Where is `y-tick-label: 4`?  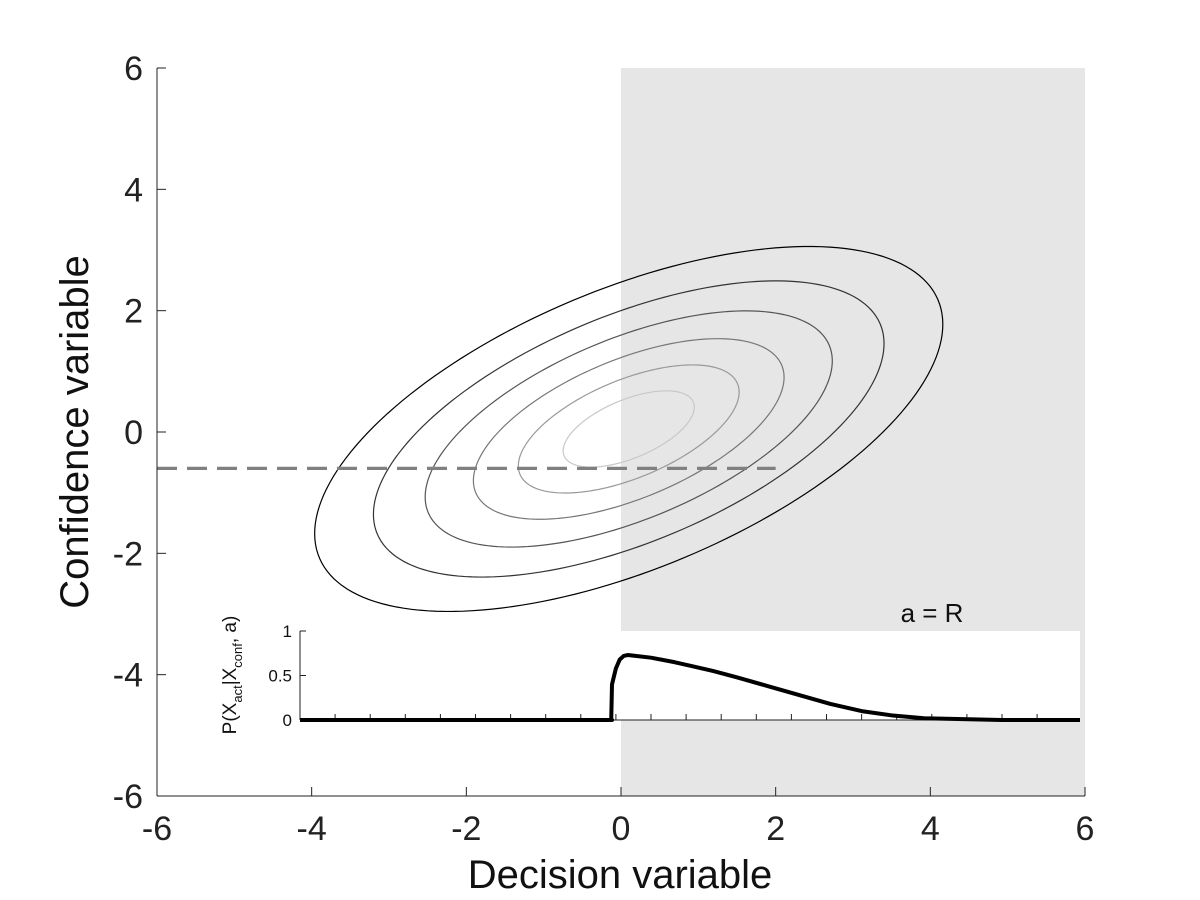 y-tick-label: 4 is located at coordinates (133, 190).